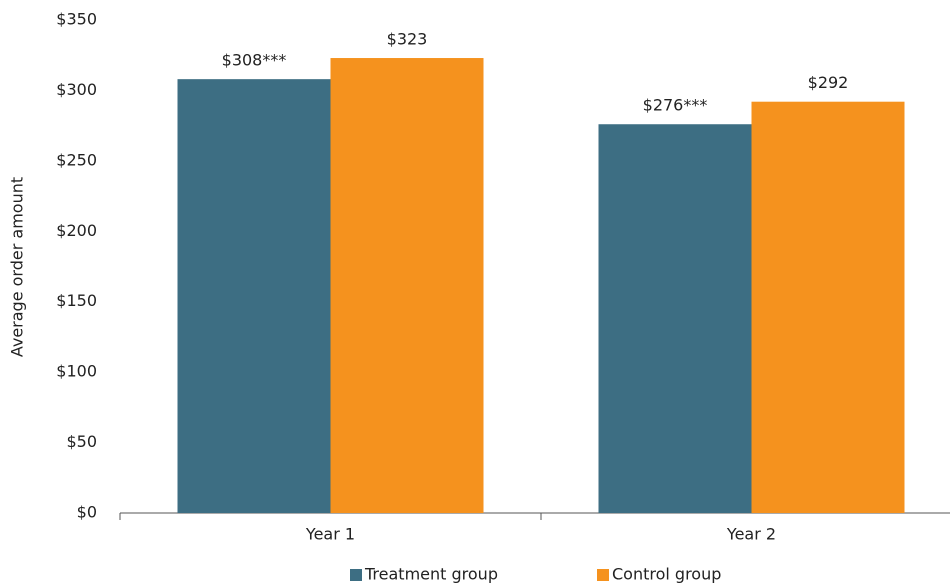  Describe the element at coordinates (751, 534) in the screenshot. I see `x-tick-label: Year 2` at that location.